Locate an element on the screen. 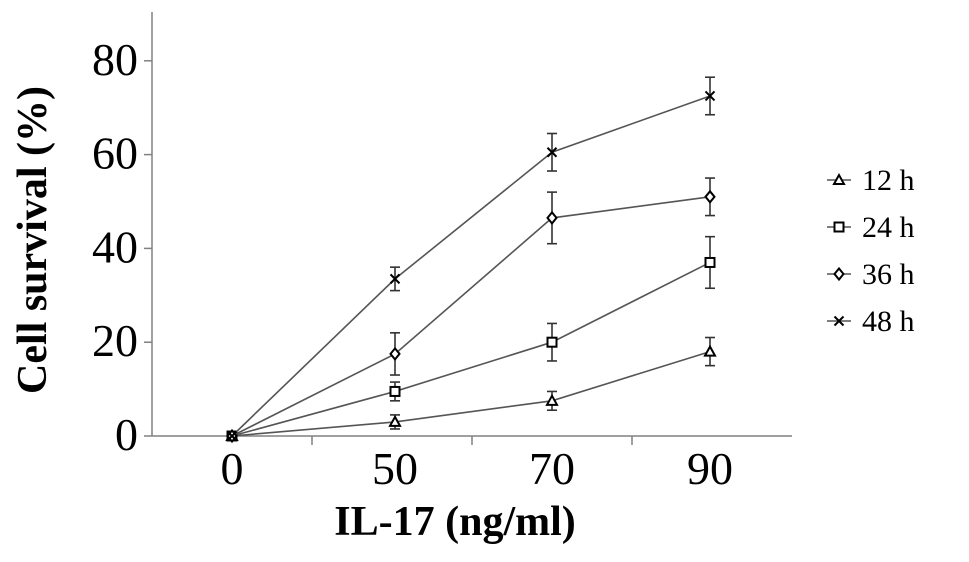 This screenshot has height=562, width=969. legend-item: 24 h is located at coordinates (871, 227).